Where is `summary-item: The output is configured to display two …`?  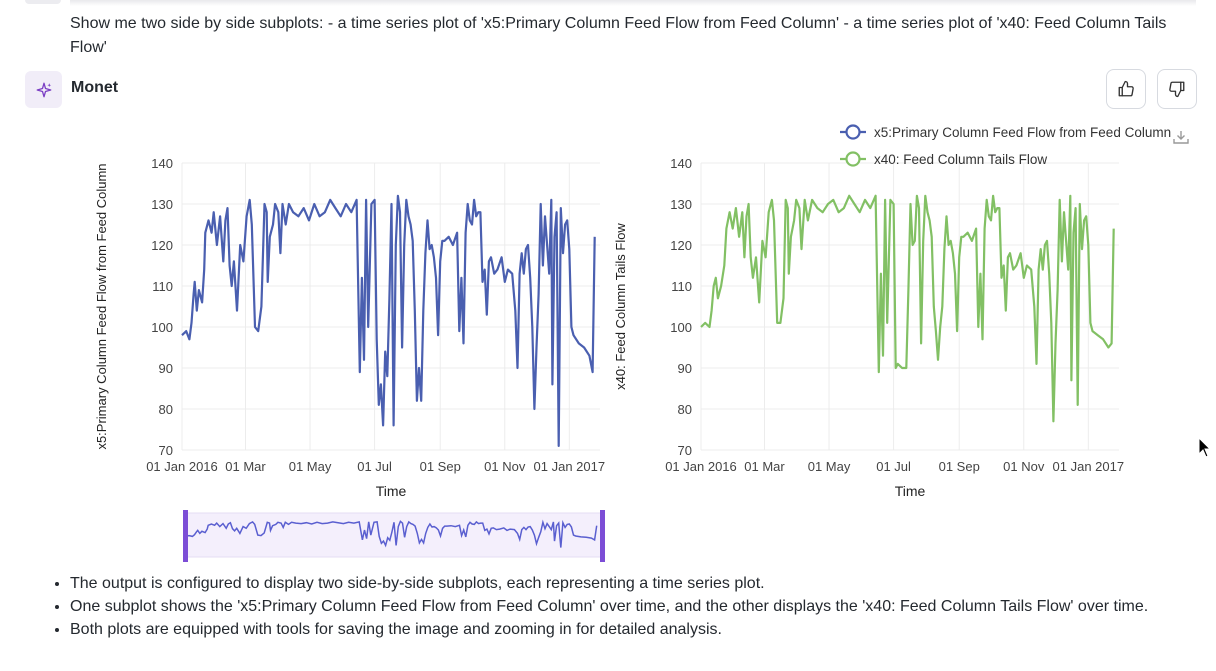
summary-item: The output is configured to display two … is located at coordinates (640, 583).